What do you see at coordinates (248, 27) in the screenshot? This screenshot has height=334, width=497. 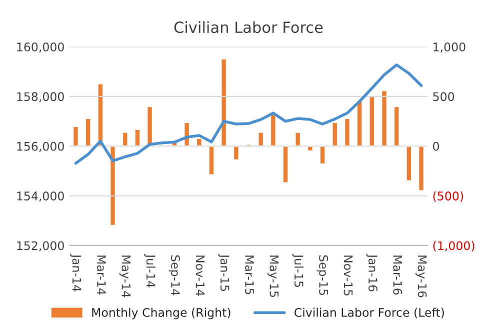 I see `chart-title: Civilian Labor Force` at bounding box center [248, 27].